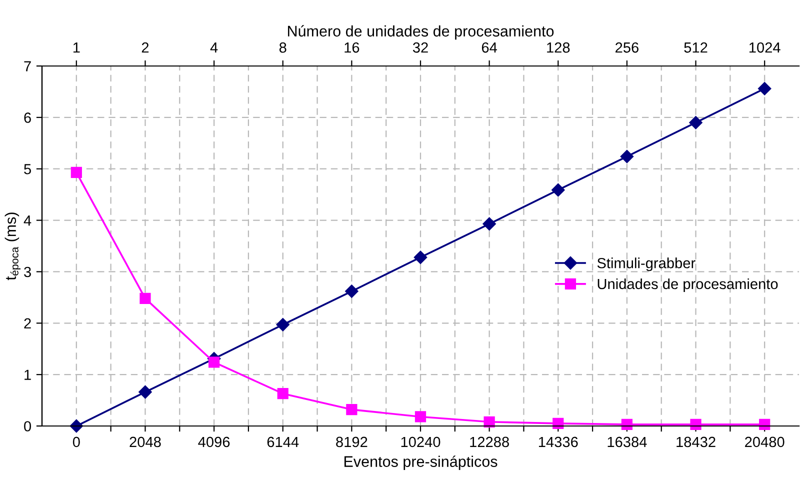  I want to click on x-tick-label: 12288, so click(489, 442).